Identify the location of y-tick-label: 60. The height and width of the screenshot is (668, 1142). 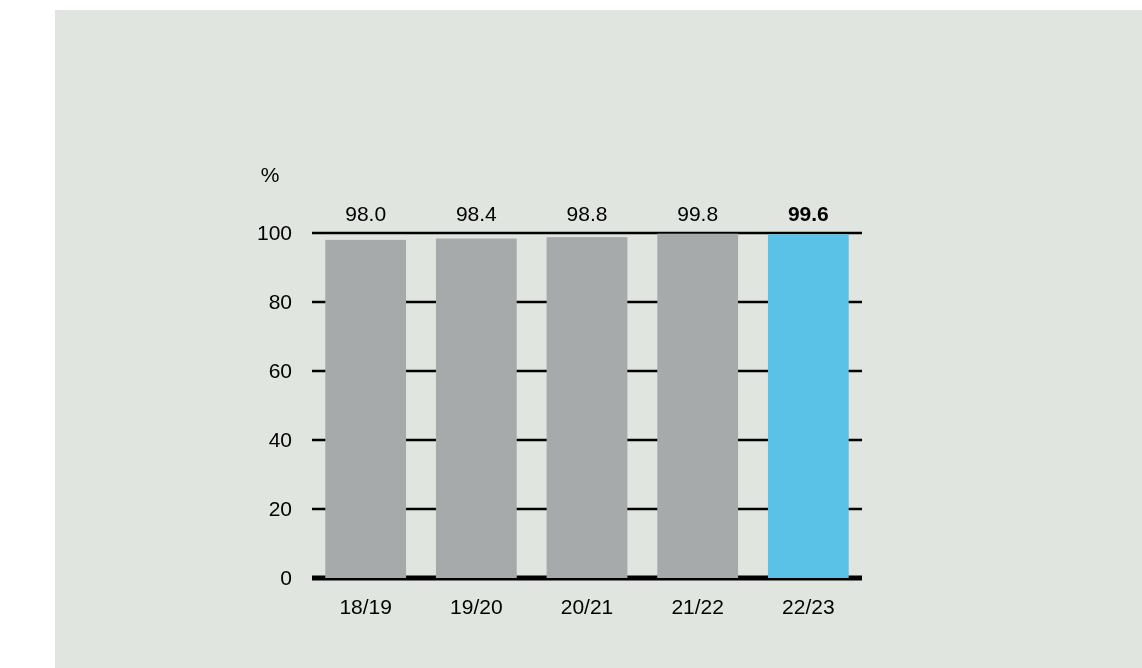
(280, 371).